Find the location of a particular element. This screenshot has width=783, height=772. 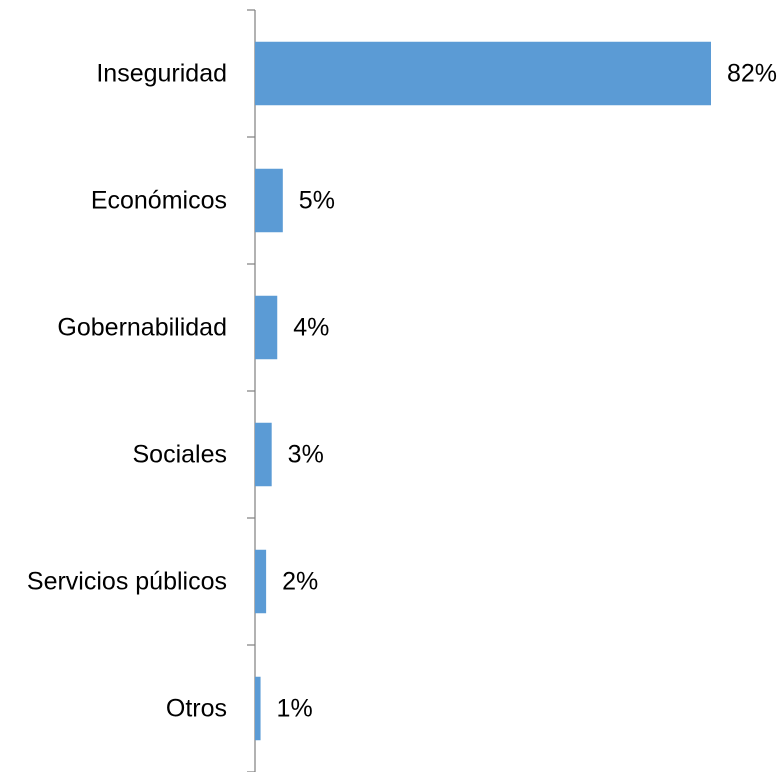

value-label: 4% is located at coordinates (311, 328).